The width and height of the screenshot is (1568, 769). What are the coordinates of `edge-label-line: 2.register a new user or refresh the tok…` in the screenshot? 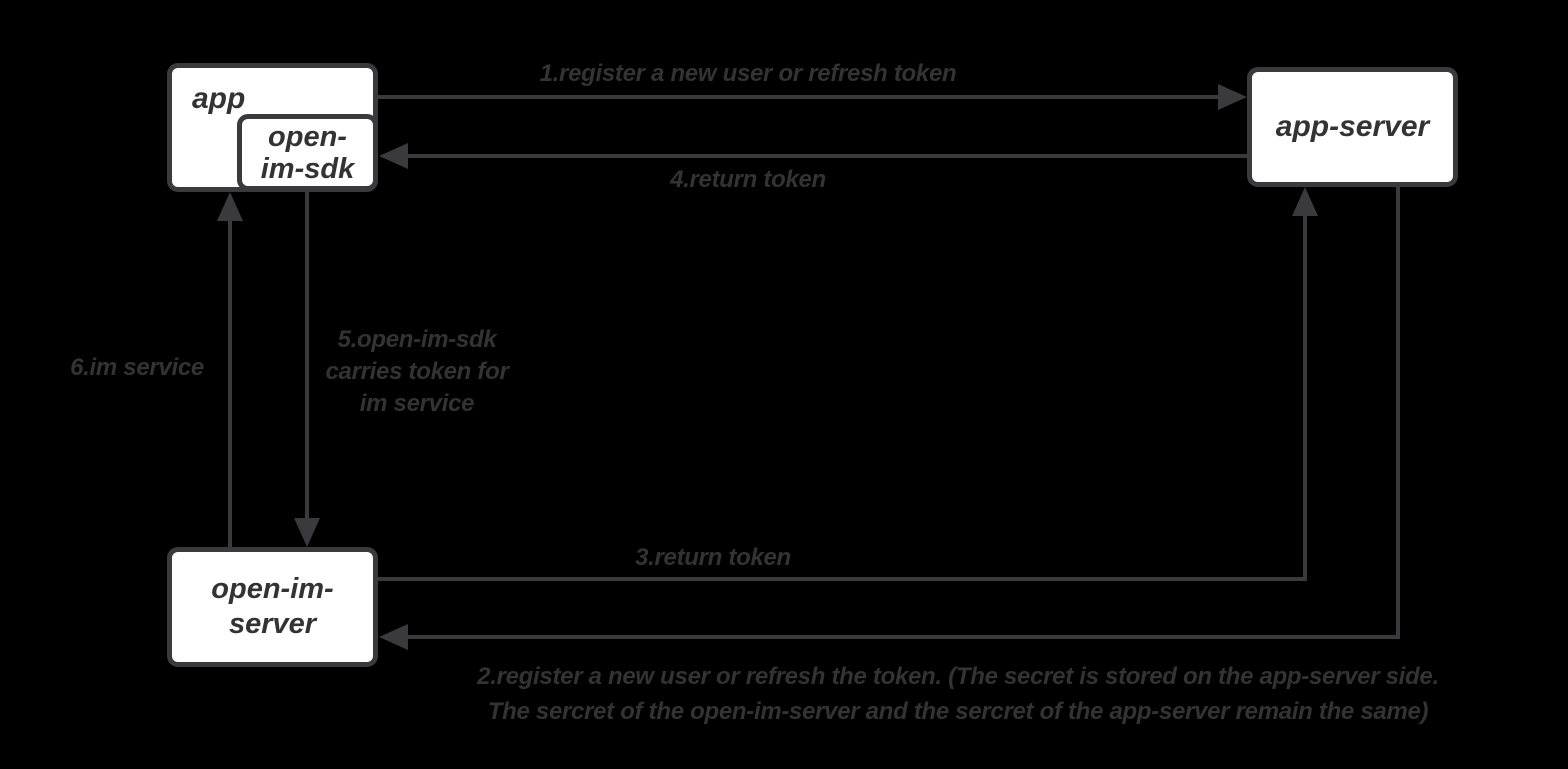 It's located at (958, 676).